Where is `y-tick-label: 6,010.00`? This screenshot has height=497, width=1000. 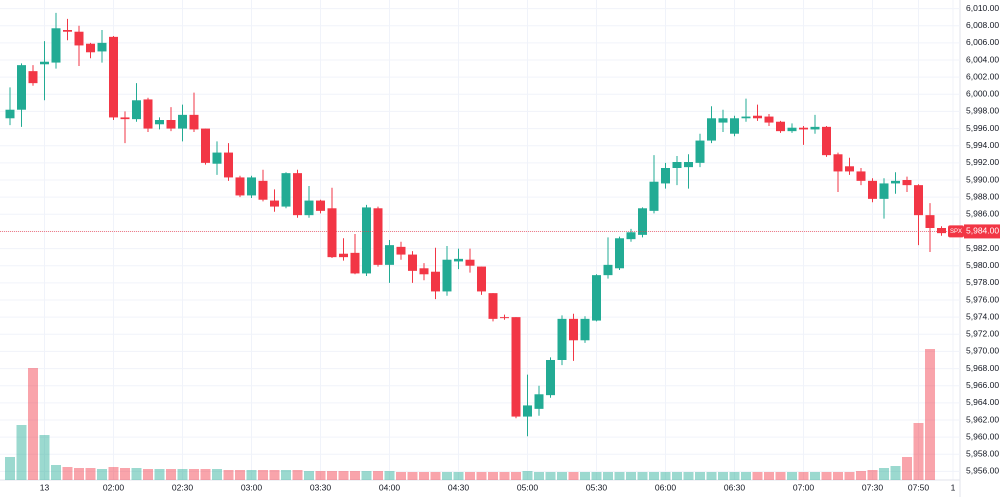
y-tick-label: 6,010.00 is located at coordinates (982, 8).